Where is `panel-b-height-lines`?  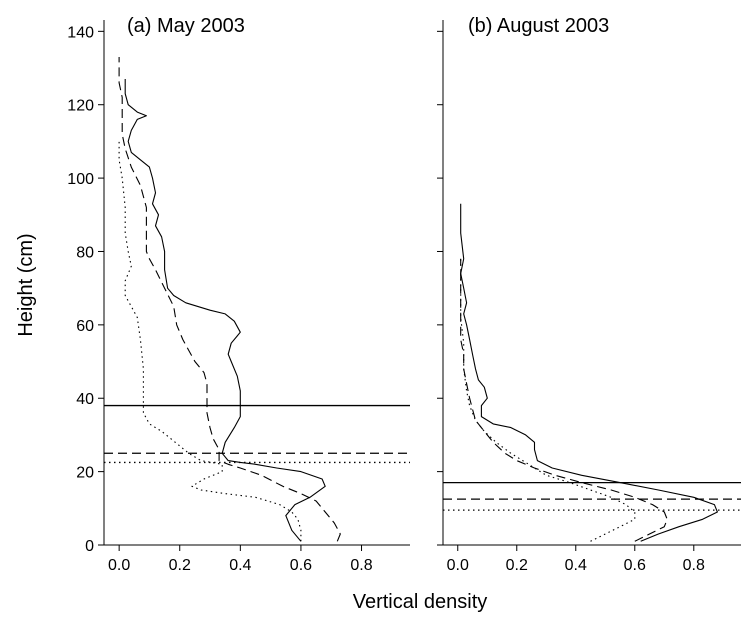 panel-b-height-lines is located at coordinates (592, 496).